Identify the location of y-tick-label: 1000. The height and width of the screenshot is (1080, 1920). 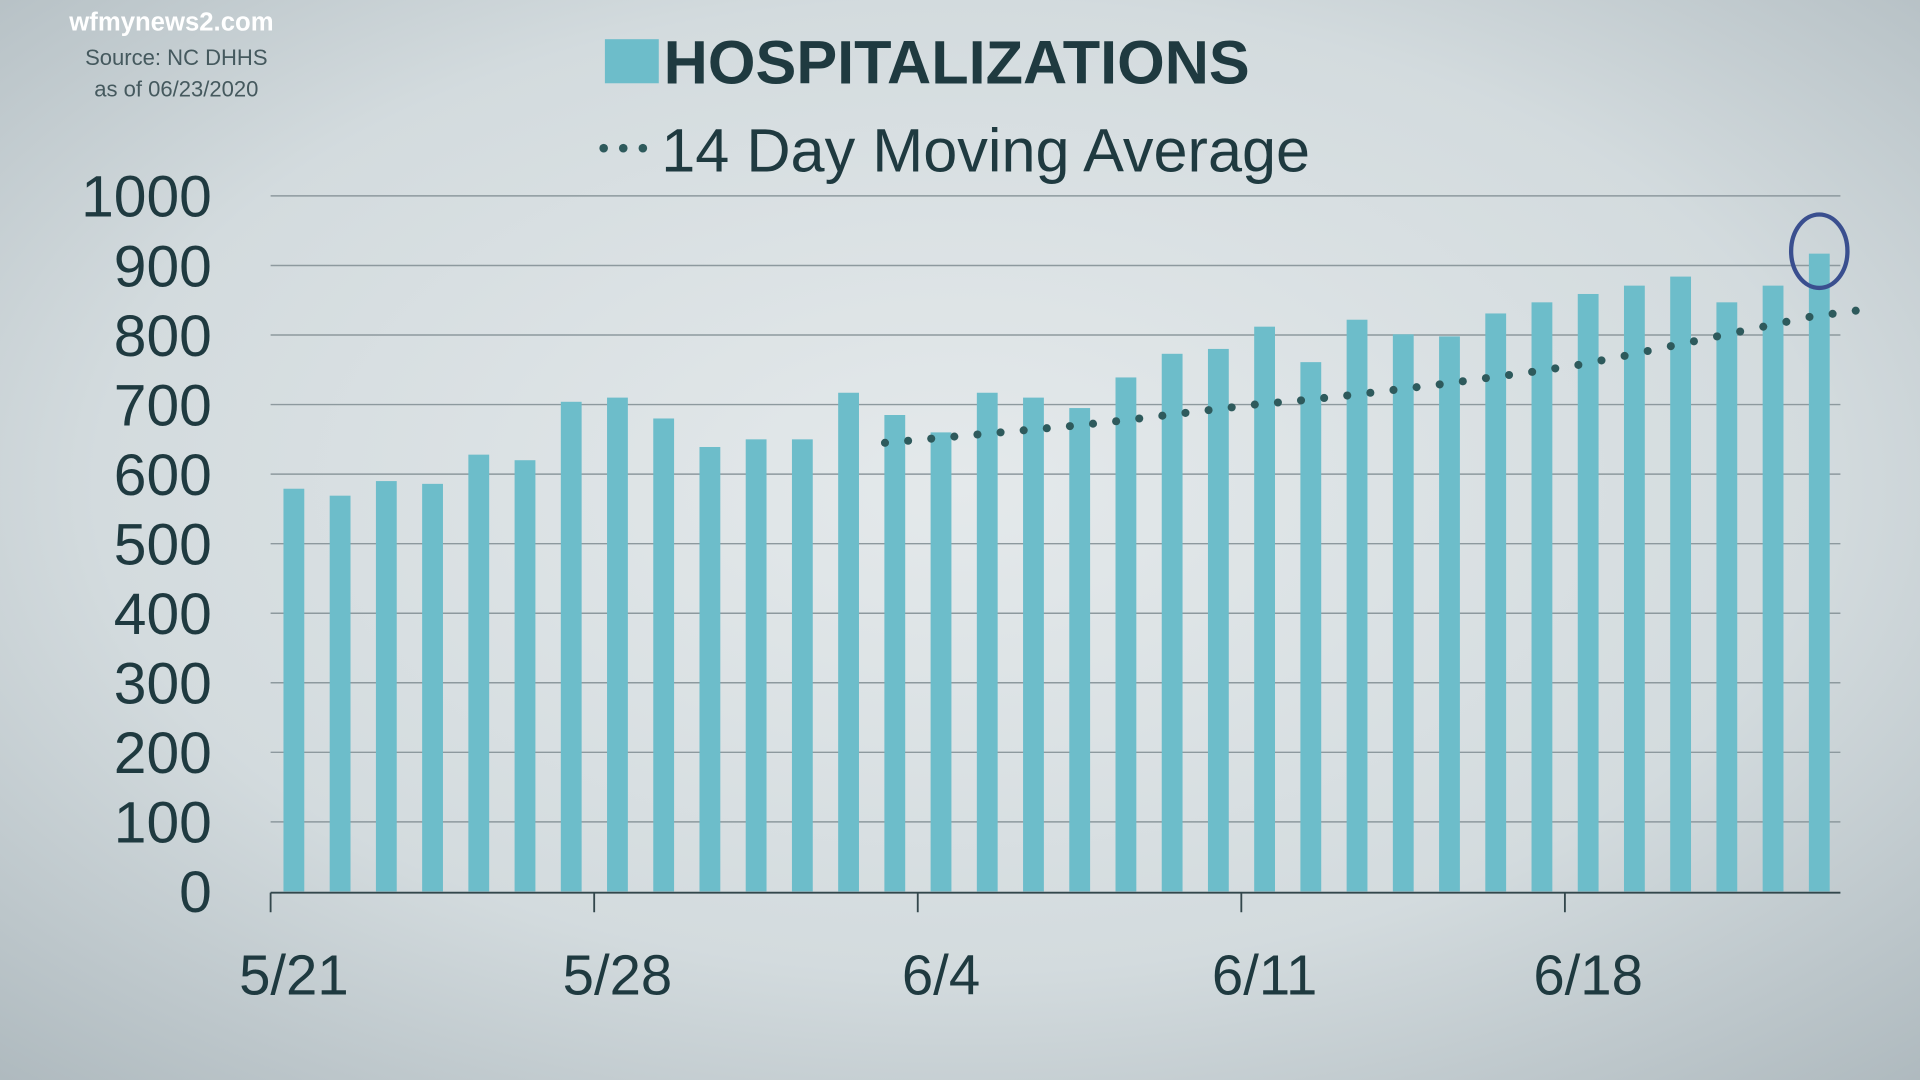
(146, 197).